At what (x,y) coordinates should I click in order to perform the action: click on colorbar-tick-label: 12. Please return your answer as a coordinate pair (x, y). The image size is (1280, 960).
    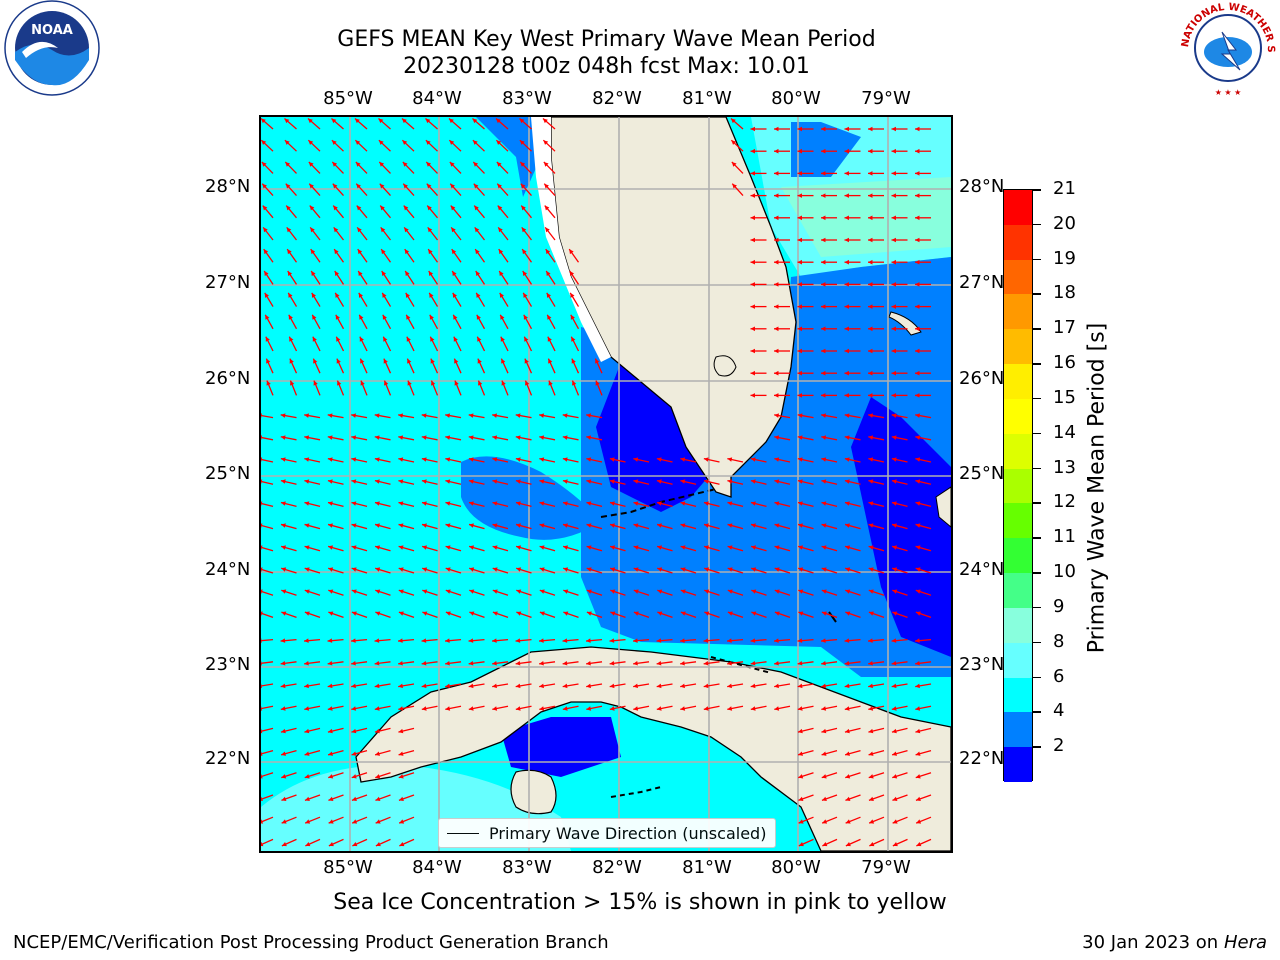
    Looking at the image, I should click on (1064, 502).